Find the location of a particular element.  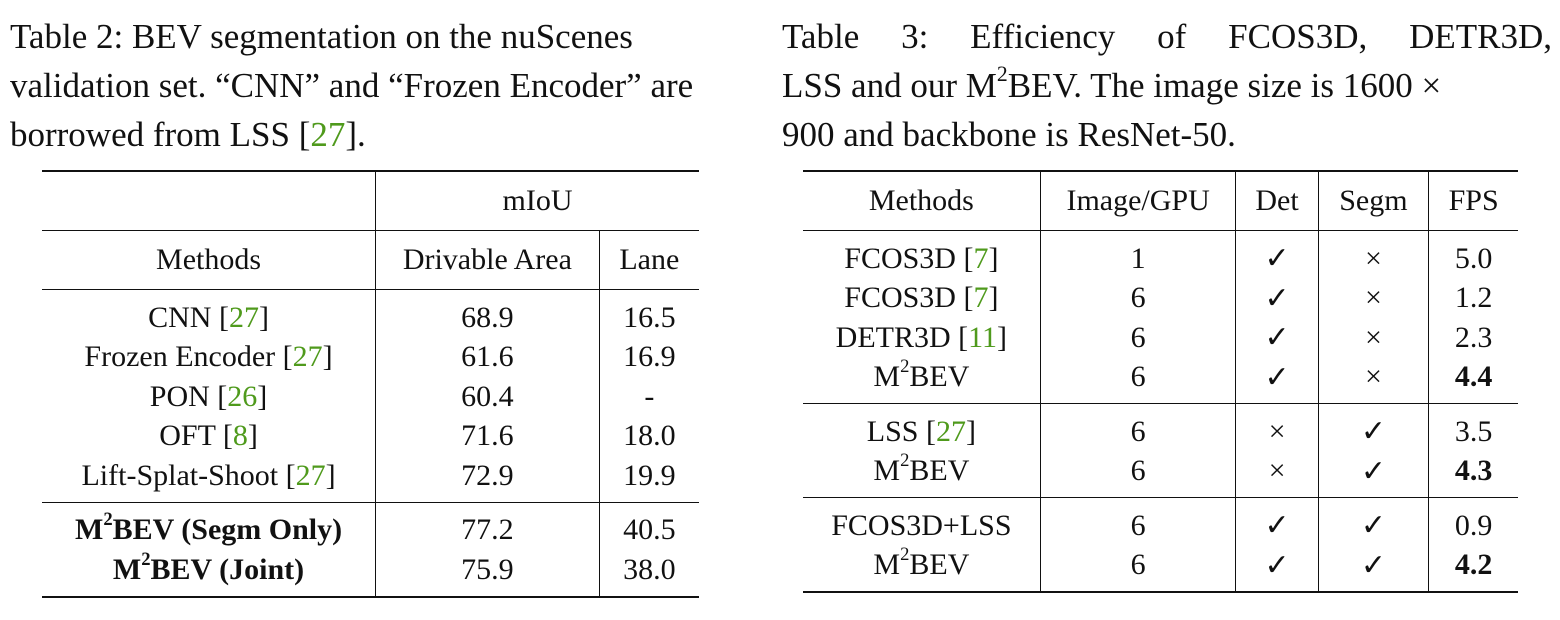

table2-header-drivable: Drivable Area is located at coordinates (487, 260).